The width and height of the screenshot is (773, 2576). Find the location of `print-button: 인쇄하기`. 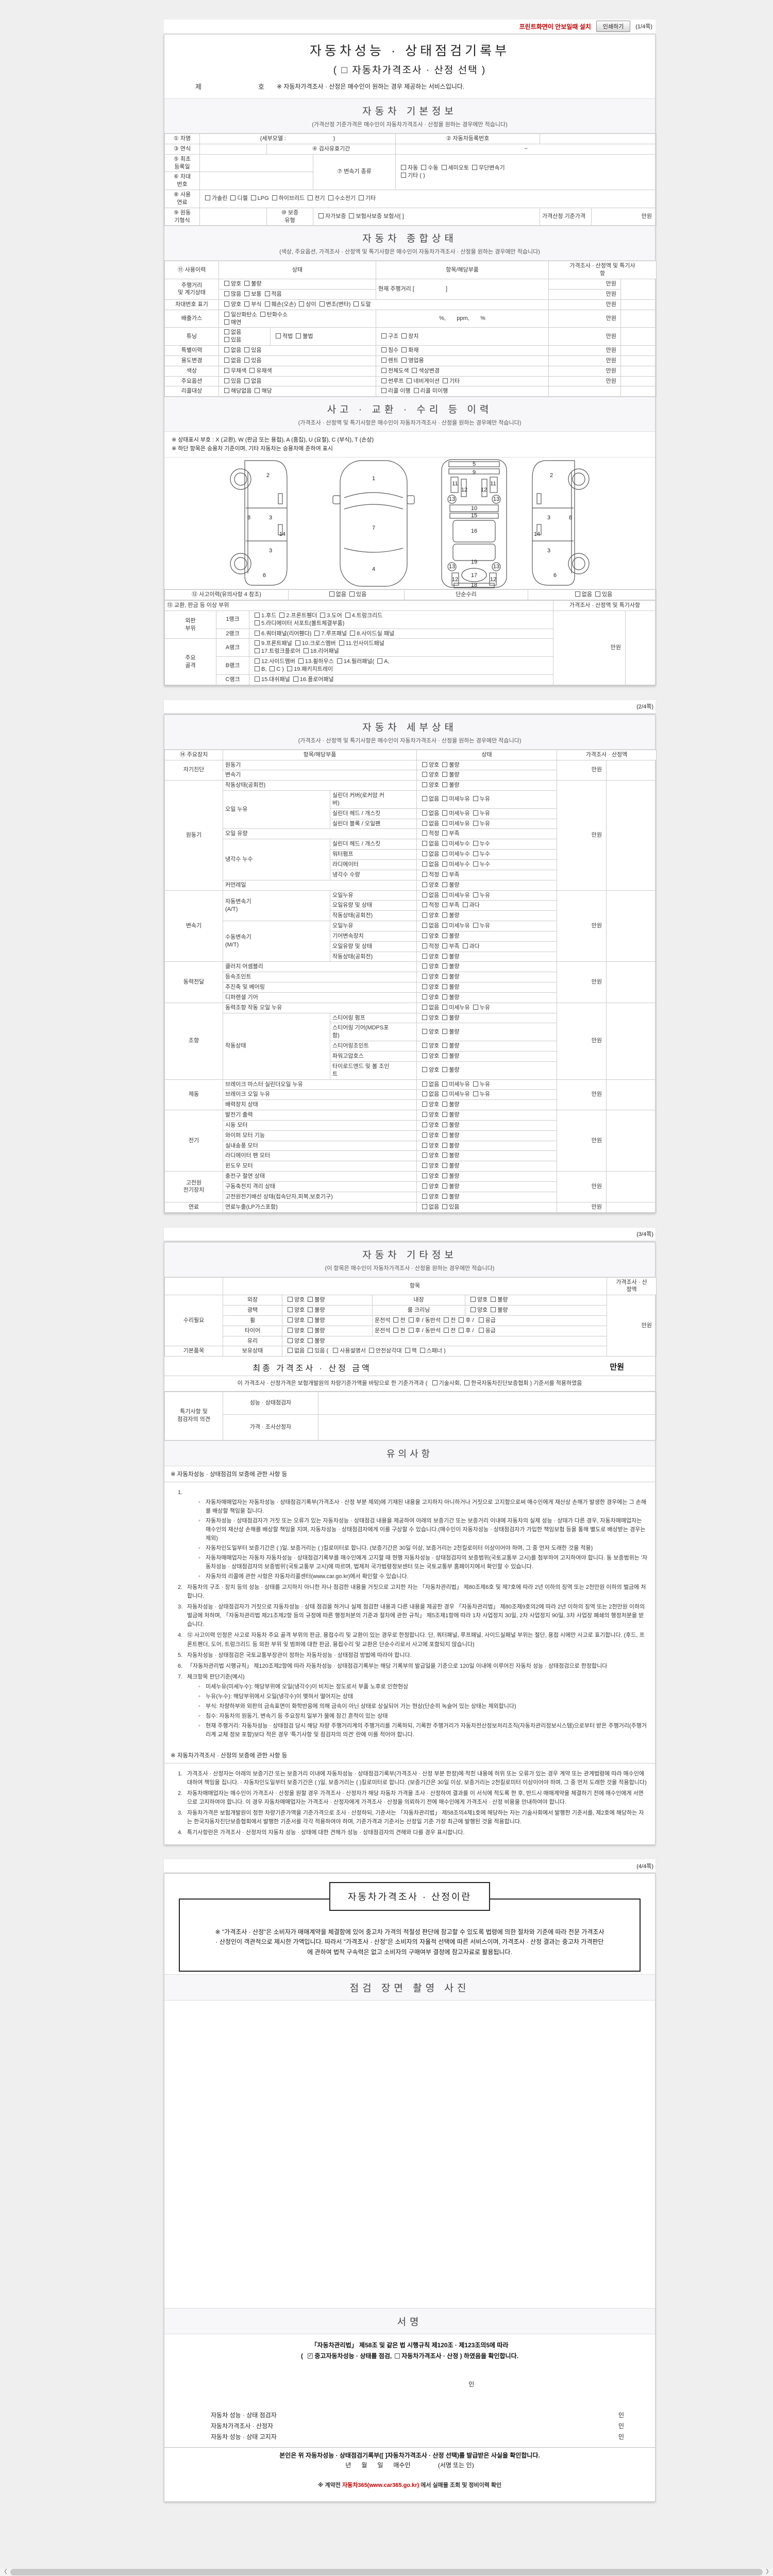

print-button: 인쇄하기 is located at coordinates (613, 26).